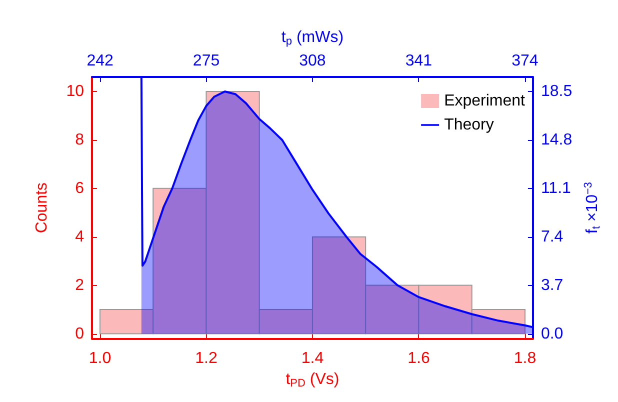  Describe the element at coordinates (485, 101) in the screenshot. I see `legend-label: Experiment` at that location.